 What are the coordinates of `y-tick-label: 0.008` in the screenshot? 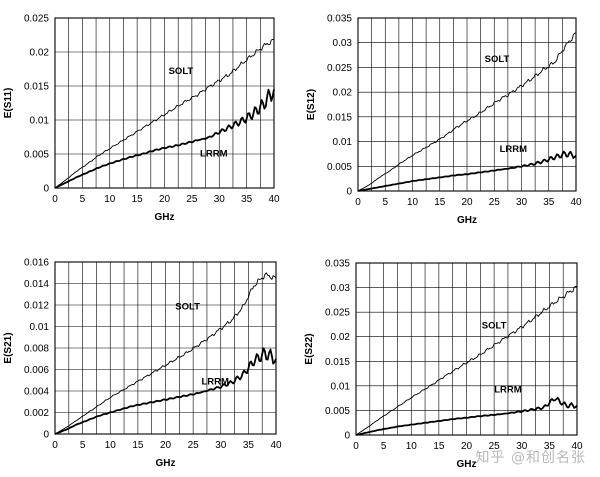 It's located at (36, 349).